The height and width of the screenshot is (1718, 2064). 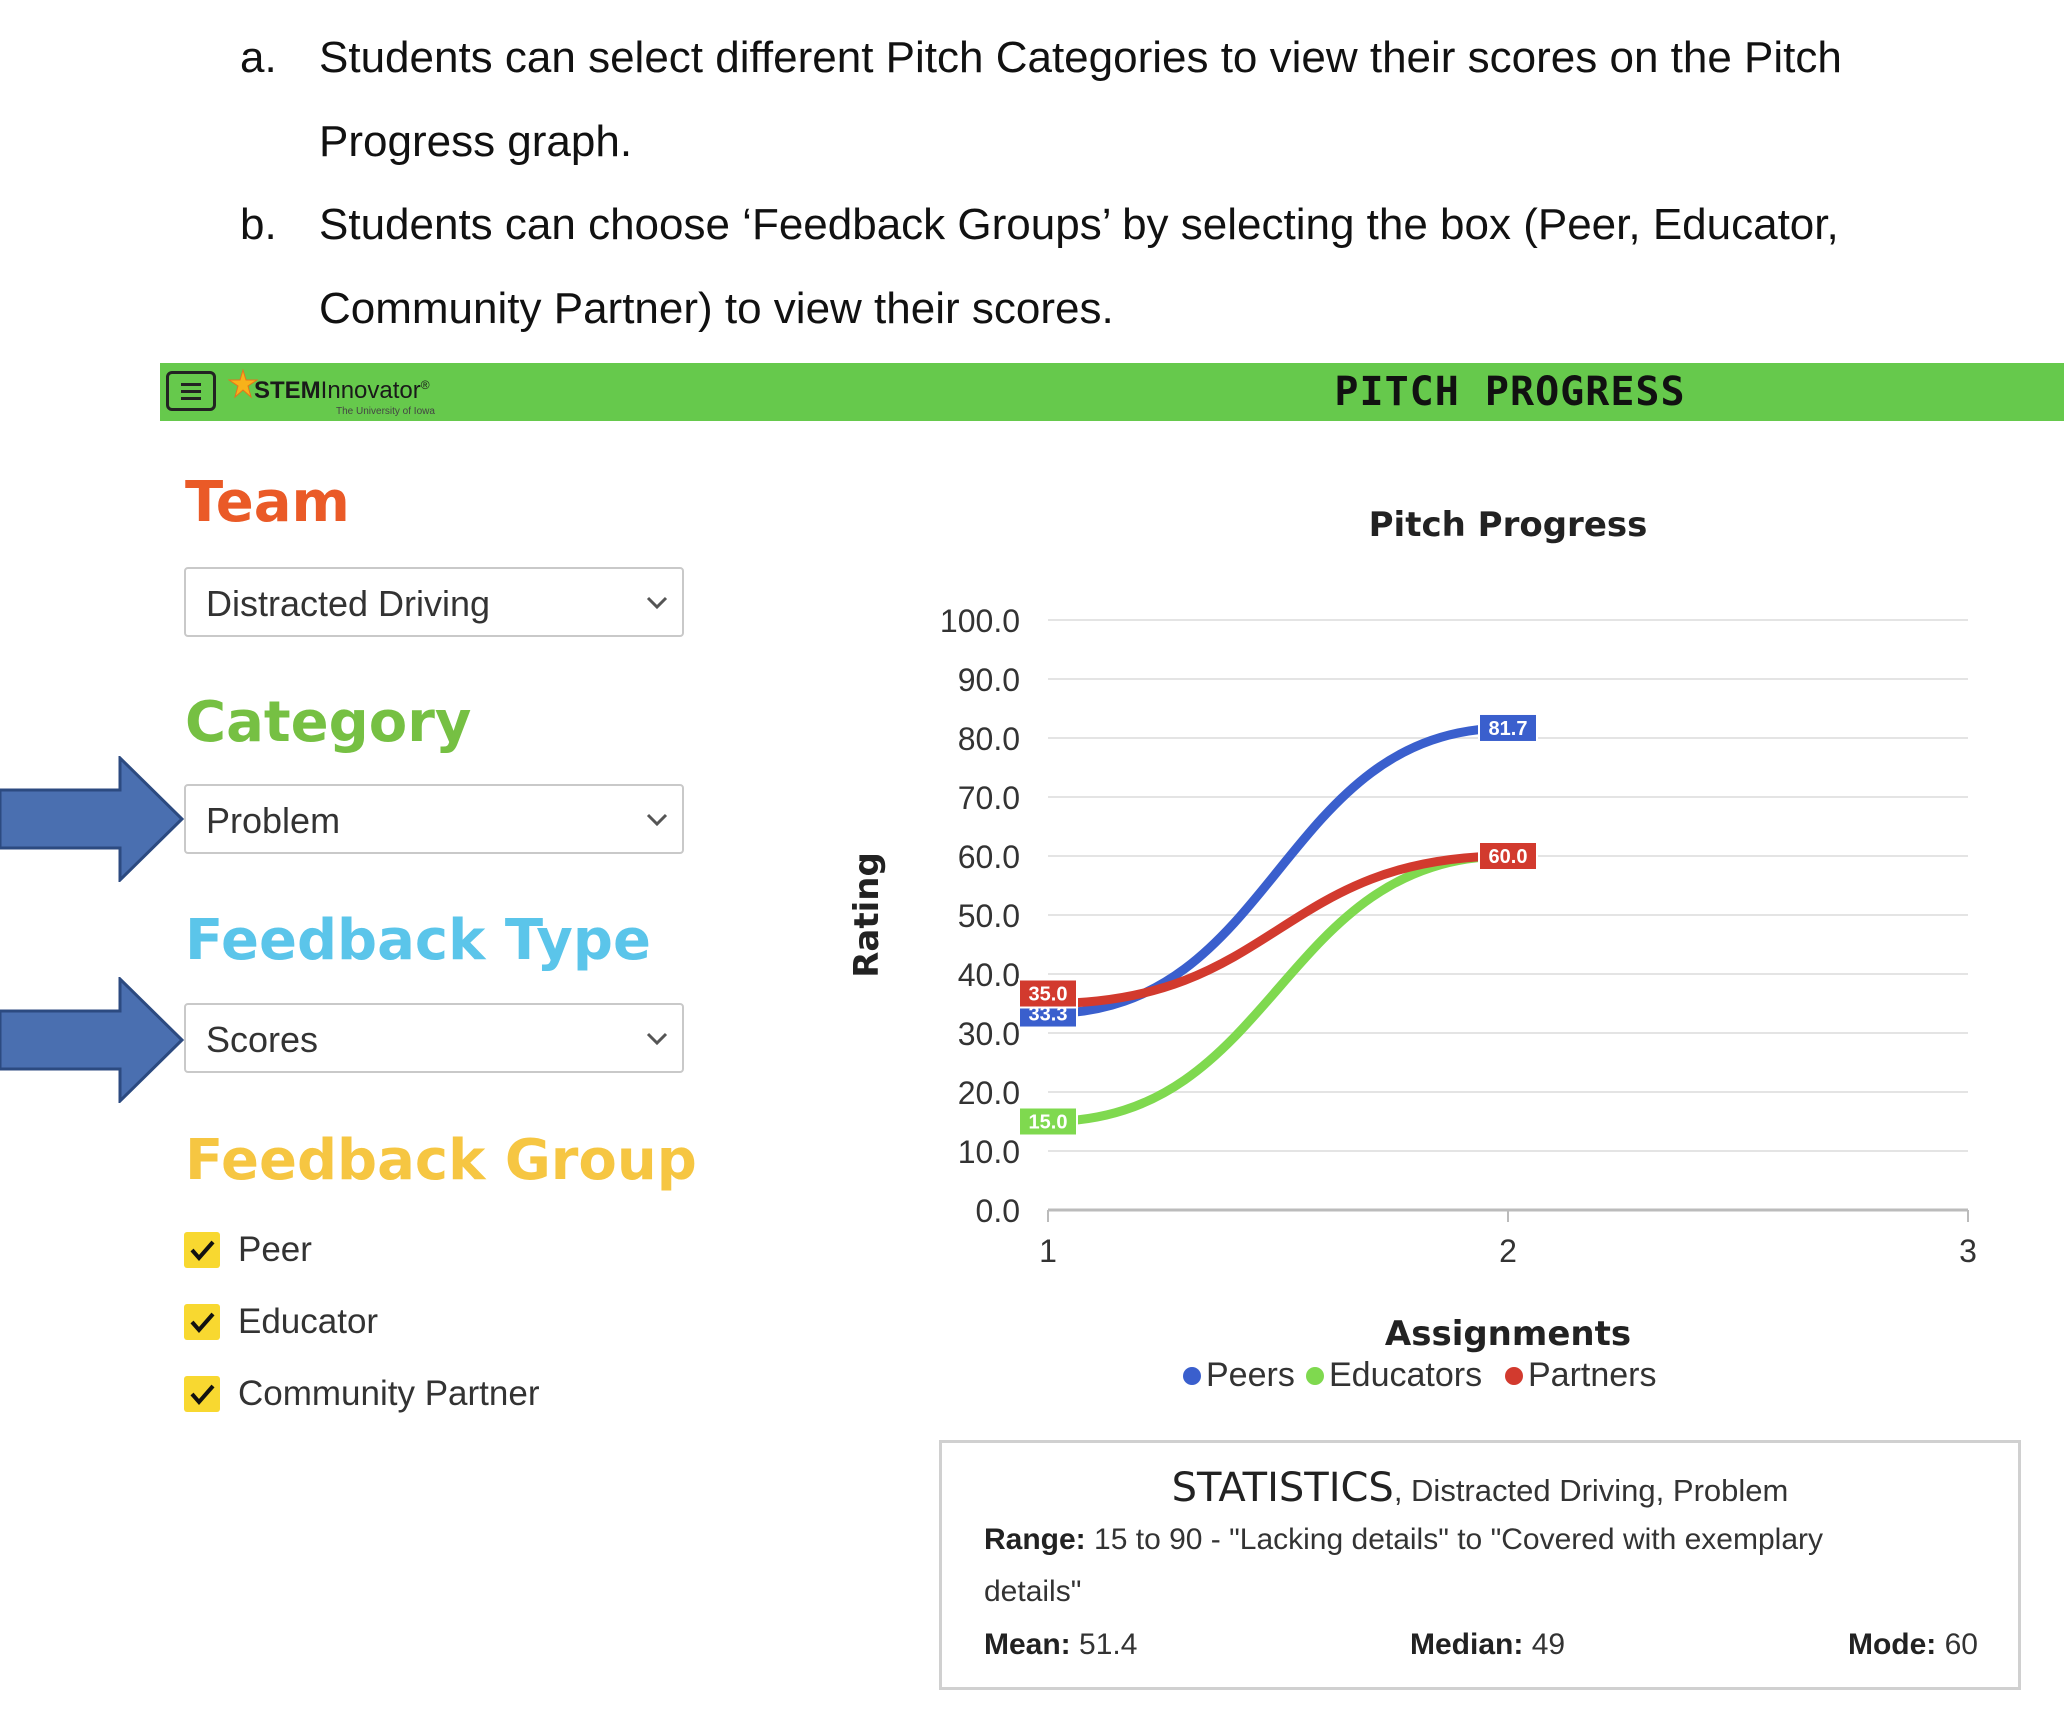 What do you see at coordinates (434, 819) in the screenshot?
I see `category-select: Problem` at bounding box center [434, 819].